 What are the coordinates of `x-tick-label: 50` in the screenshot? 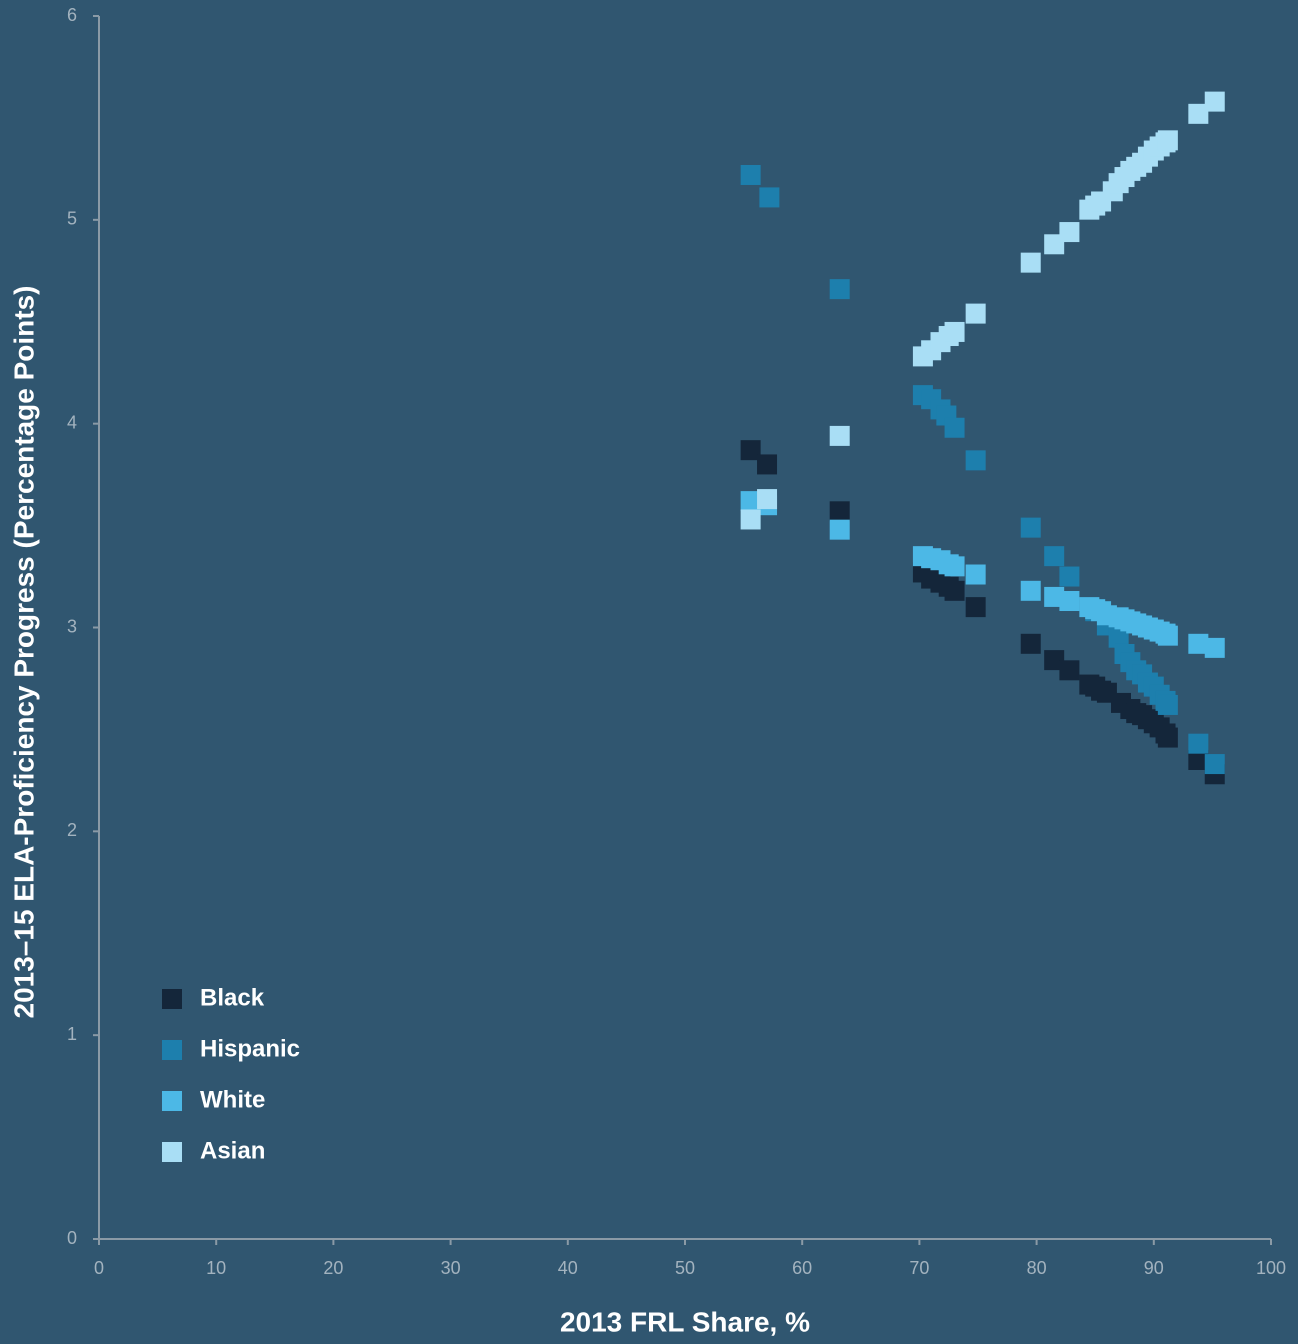 It's located at (685, 1268).